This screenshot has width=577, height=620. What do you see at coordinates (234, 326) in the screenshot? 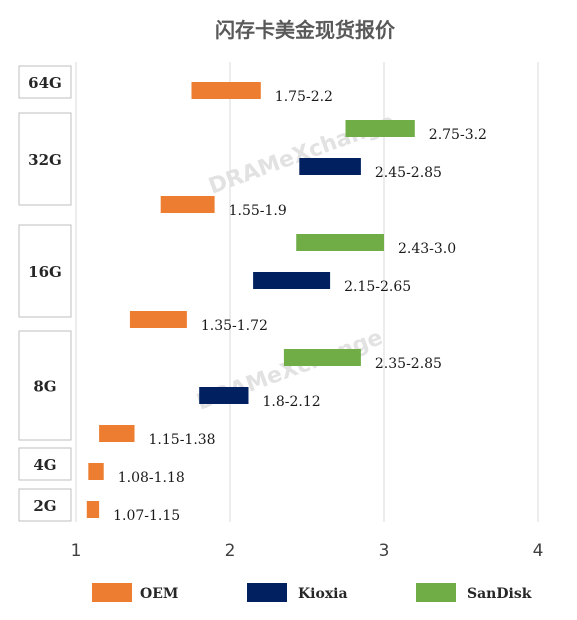
I see `data-label: 1.35-1.72` at bounding box center [234, 326].